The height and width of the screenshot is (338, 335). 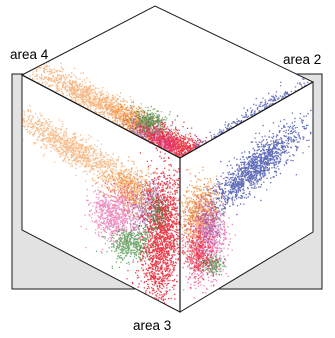 What do you see at coordinates (29, 54) in the screenshot?
I see `label-area-4: area 4` at bounding box center [29, 54].